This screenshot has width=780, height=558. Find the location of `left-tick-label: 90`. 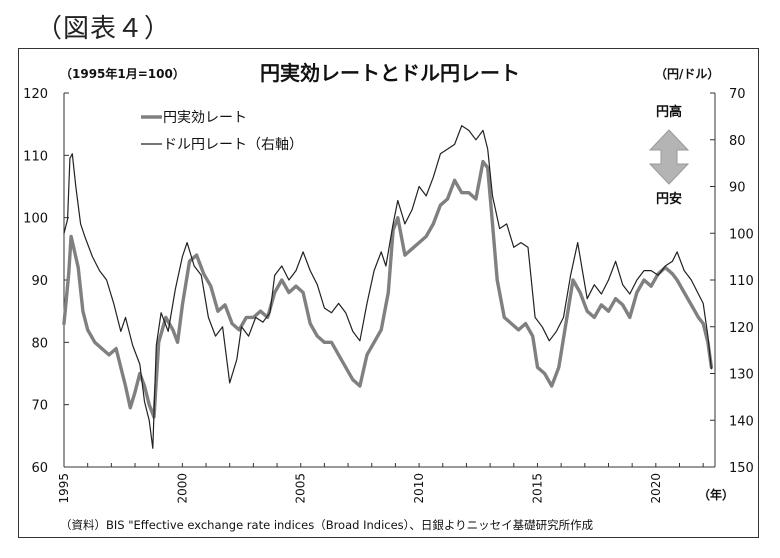

left-tick-label: 90 is located at coordinates (39, 281).